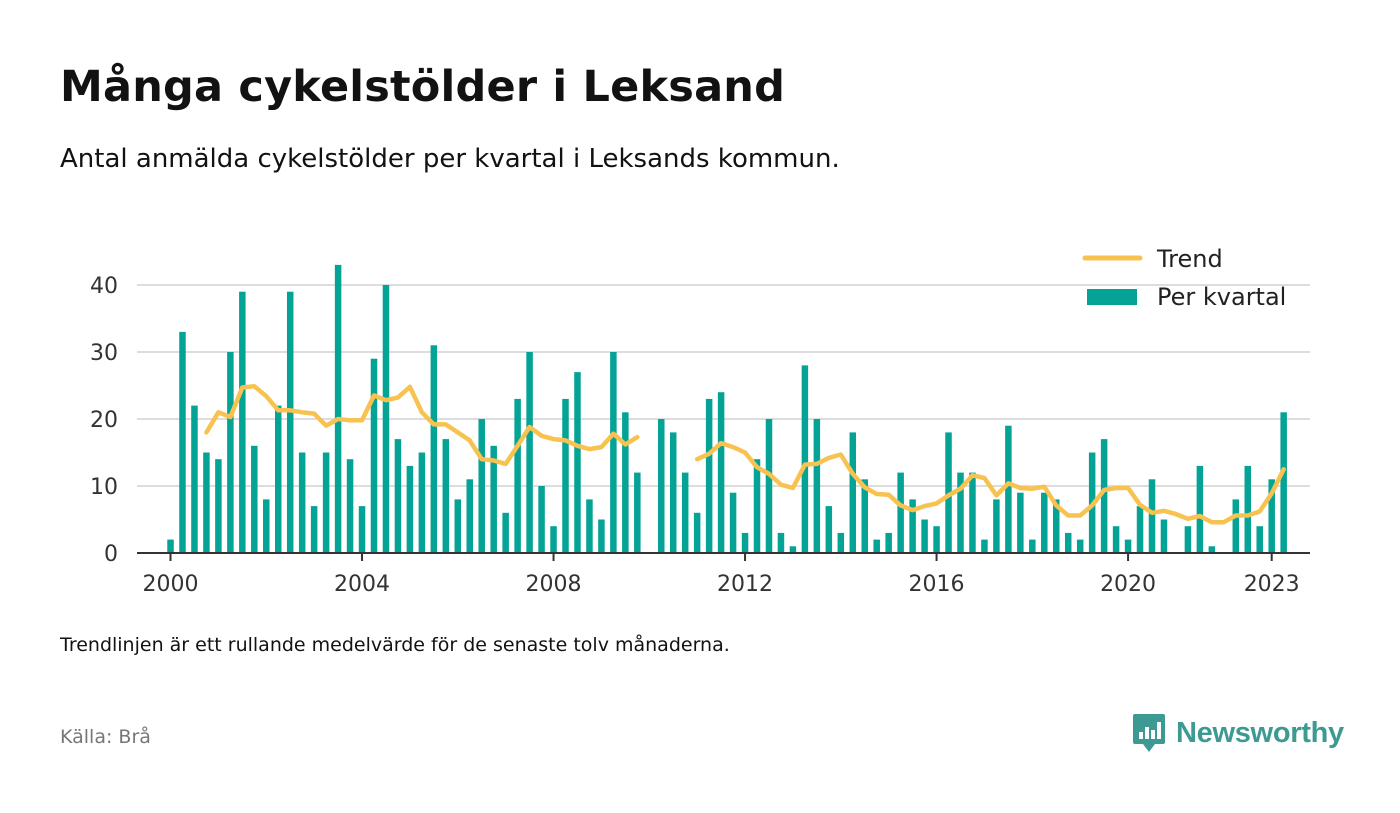 The image size is (1400, 813). I want to click on legend: Trend Per kvartal, so click(1184, 278).